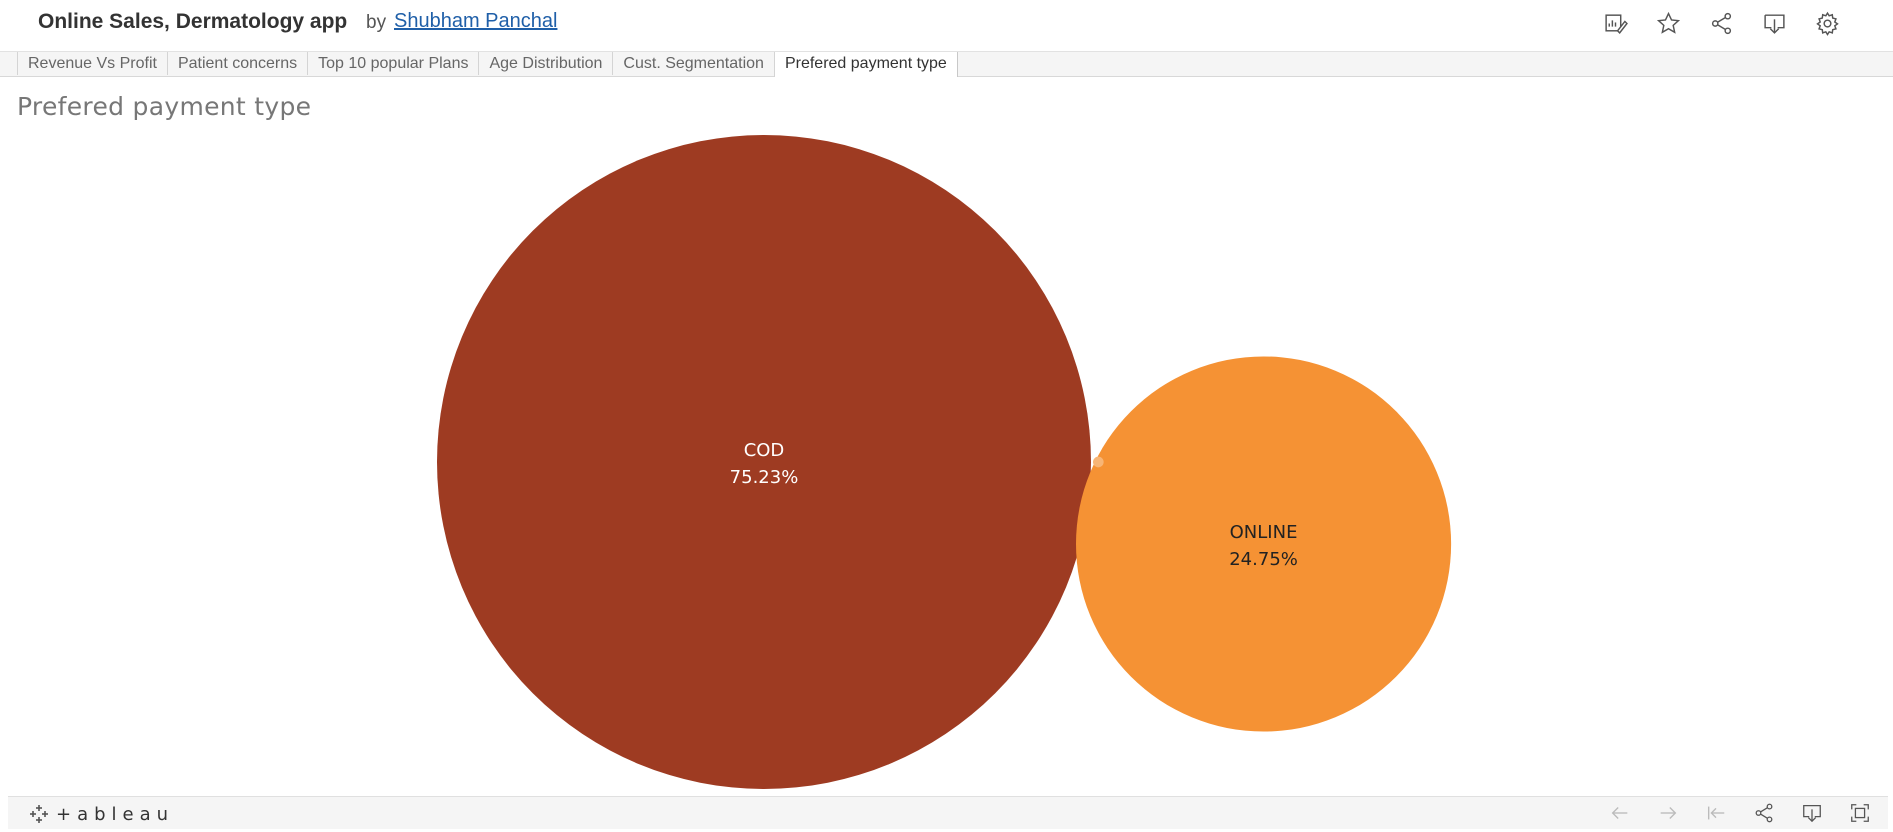 This screenshot has height=832, width=1893. What do you see at coordinates (1827, 23) in the screenshot?
I see `settings-gear-icon` at bounding box center [1827, 23].